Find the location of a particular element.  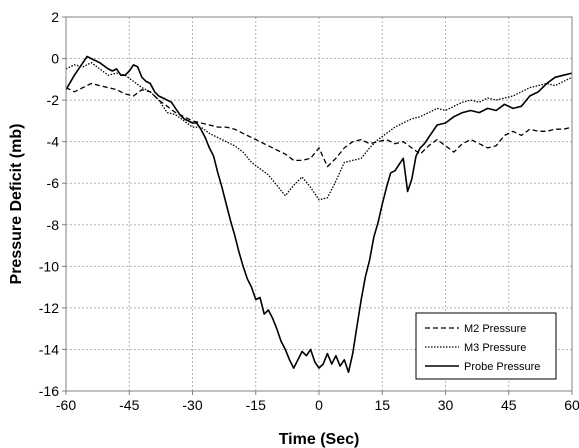

x-tick-label: -45 is located at coordinates (129, 405).